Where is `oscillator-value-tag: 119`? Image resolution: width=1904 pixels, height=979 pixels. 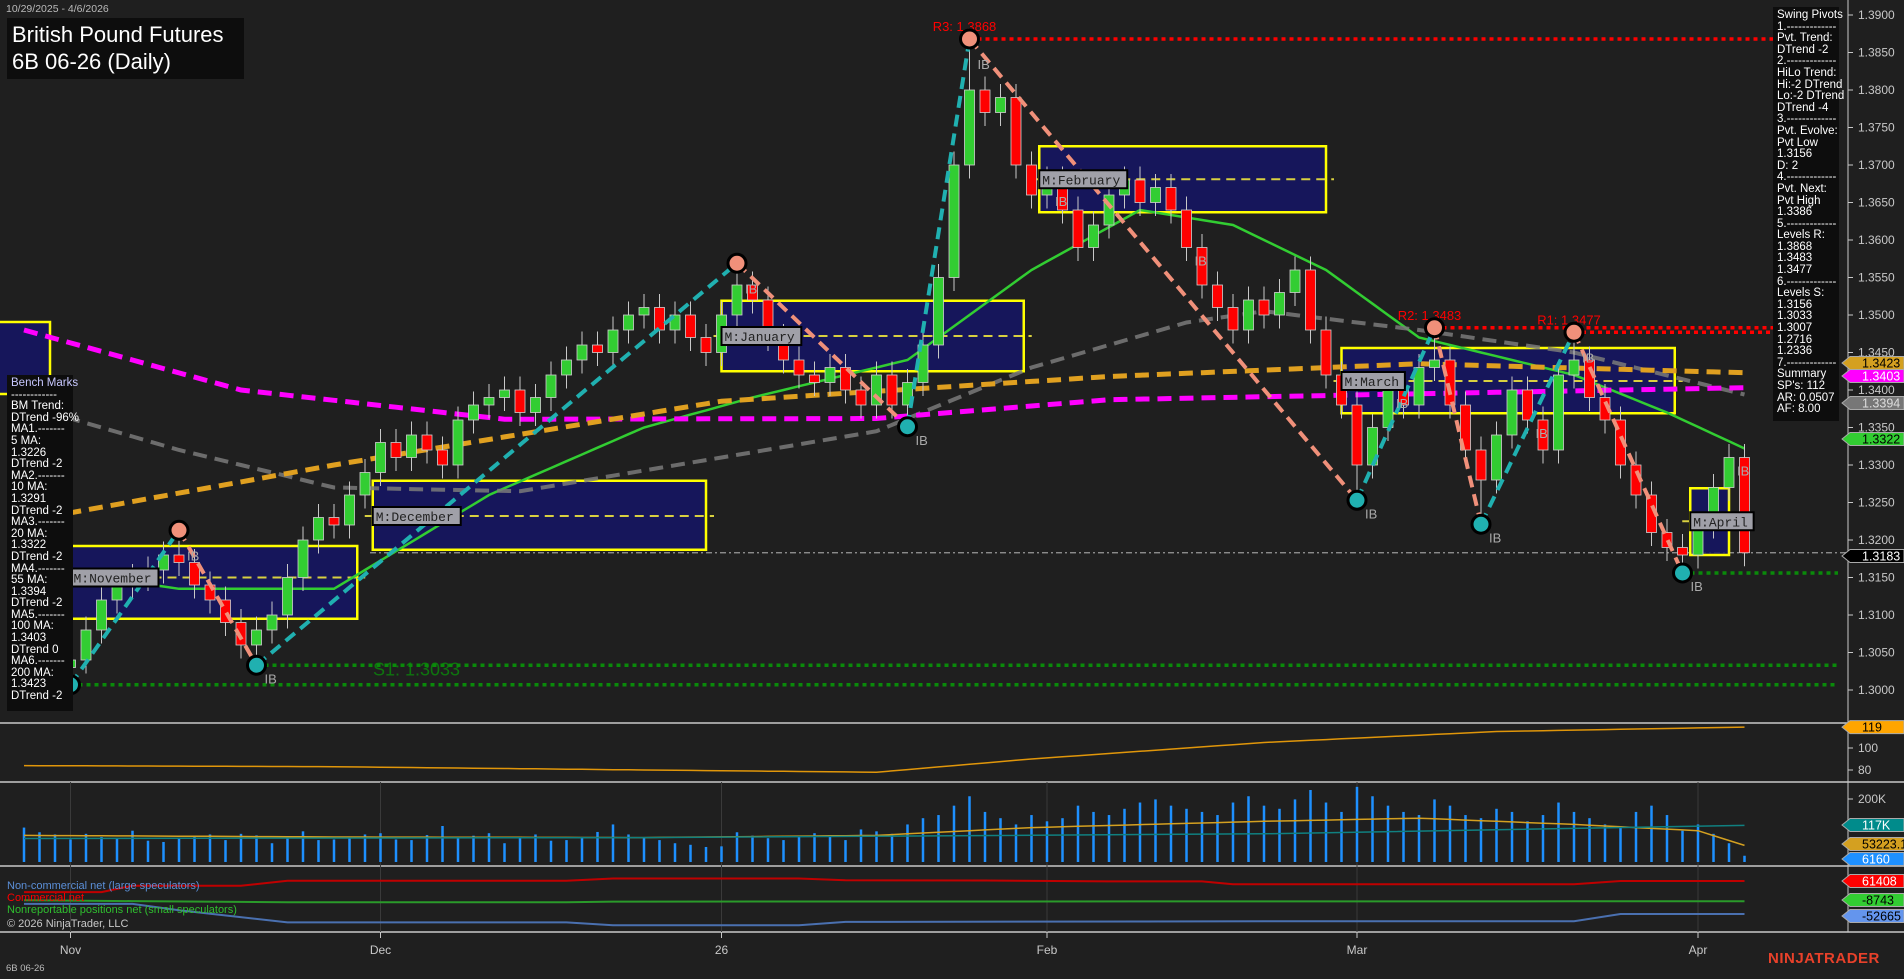
oscillator-value-tag: 119 is located at coordinates (1872, 728).